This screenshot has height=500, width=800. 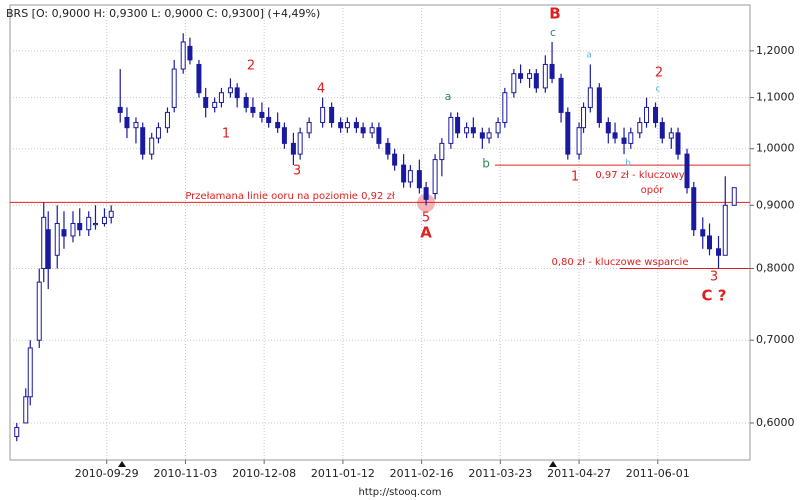 I want to click on y-tick-label: 1,0000, so click(x=775, y=148).